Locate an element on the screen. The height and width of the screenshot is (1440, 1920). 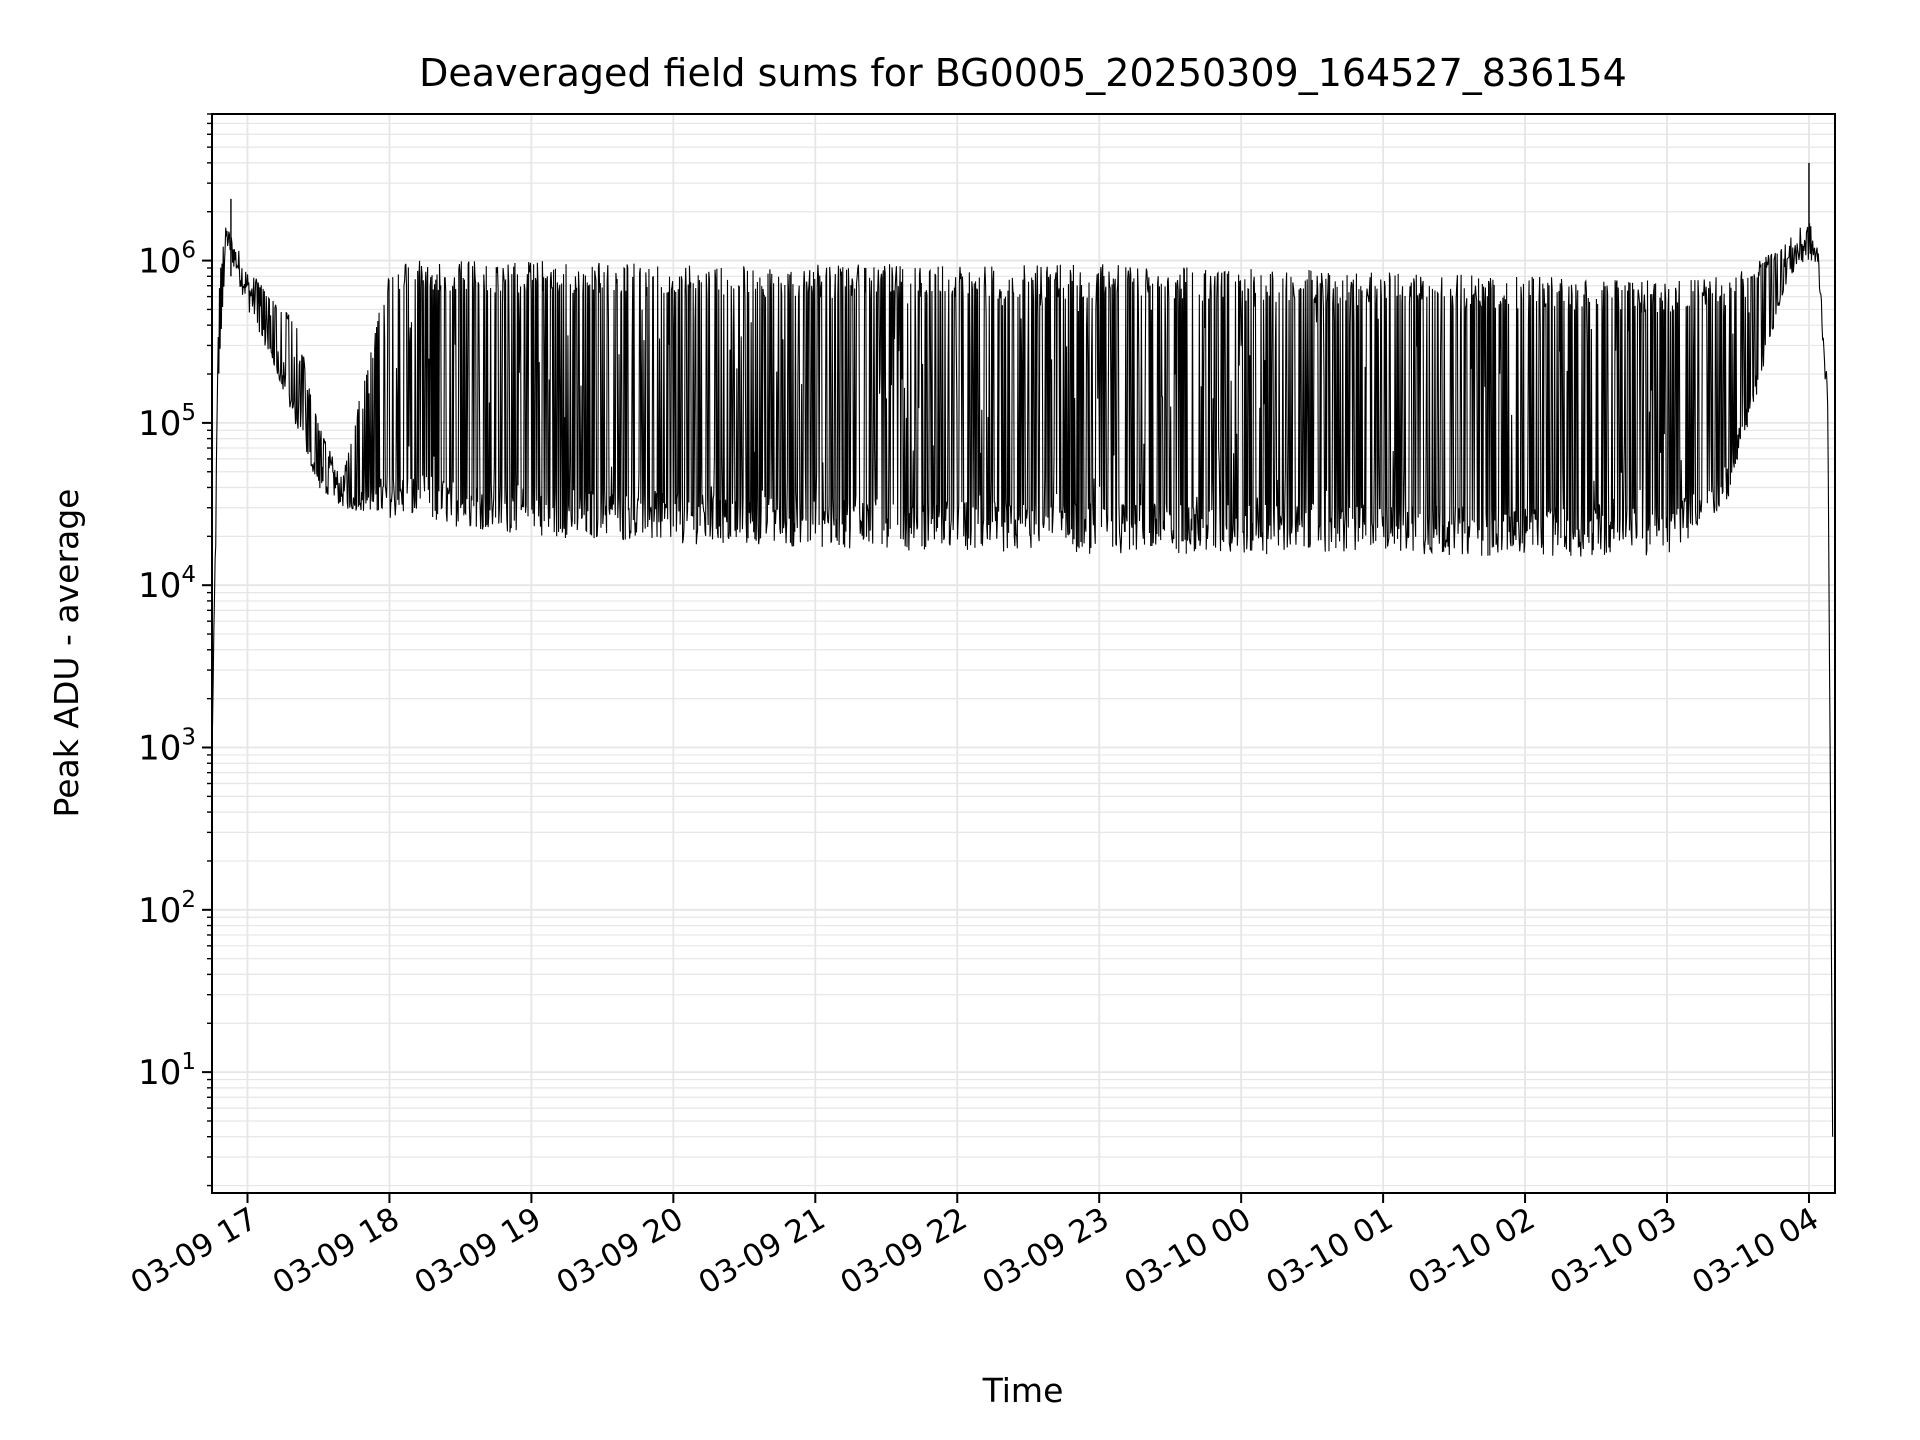
y-tick-label: 10⁵ is located at coordinates (167, 422).